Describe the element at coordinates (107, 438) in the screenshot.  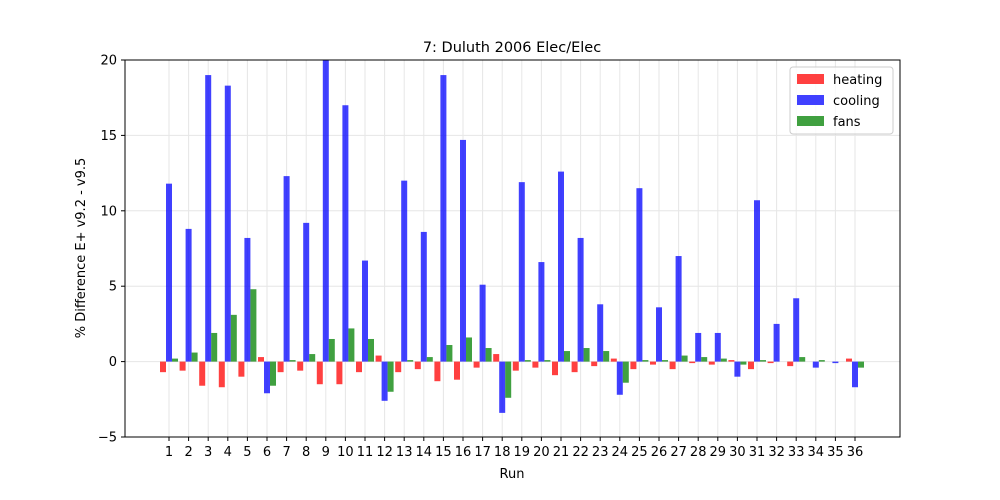
I see `y-tick-label: −5` at that location.